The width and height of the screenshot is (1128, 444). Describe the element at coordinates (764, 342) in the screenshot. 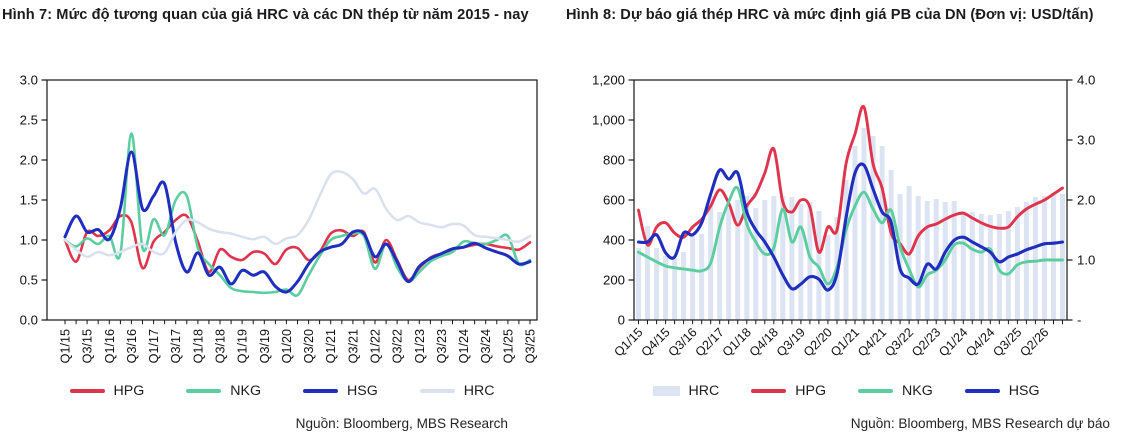

I see `x-axis-tick-label: Q4/18` at that location.